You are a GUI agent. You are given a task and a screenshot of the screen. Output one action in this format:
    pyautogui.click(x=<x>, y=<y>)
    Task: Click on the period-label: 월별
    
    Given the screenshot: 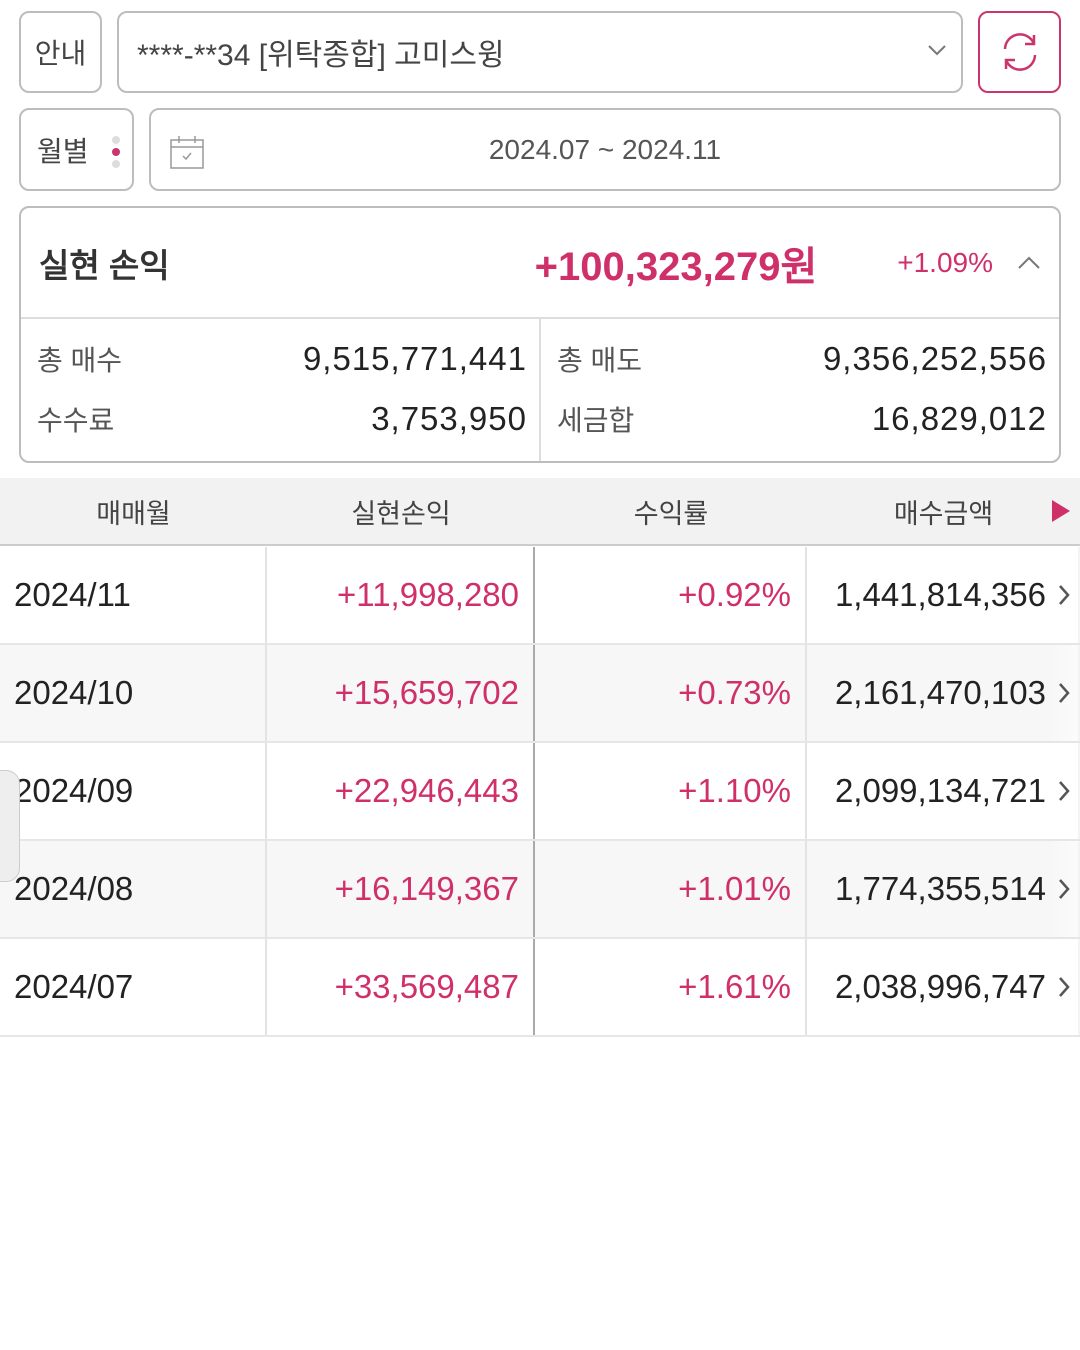 What is the action you would take?
    pyautogui.click(x=63, y=151)
    